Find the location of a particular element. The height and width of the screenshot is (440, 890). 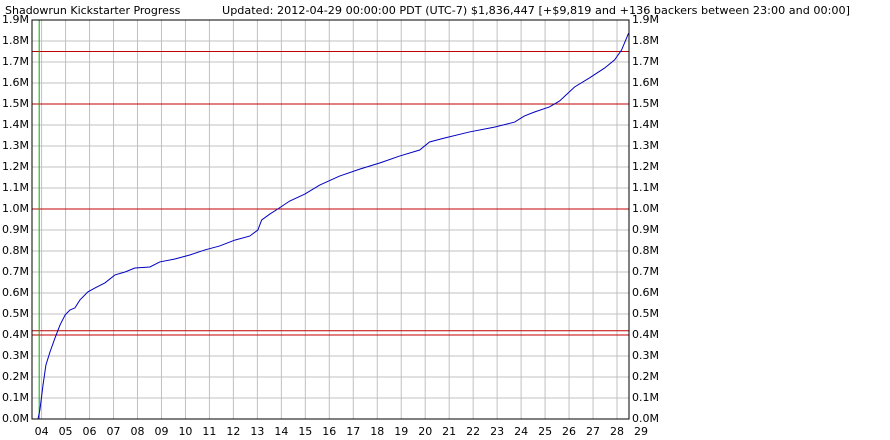

y-tick-label: 0.2M is located at coordinates (15, 376).